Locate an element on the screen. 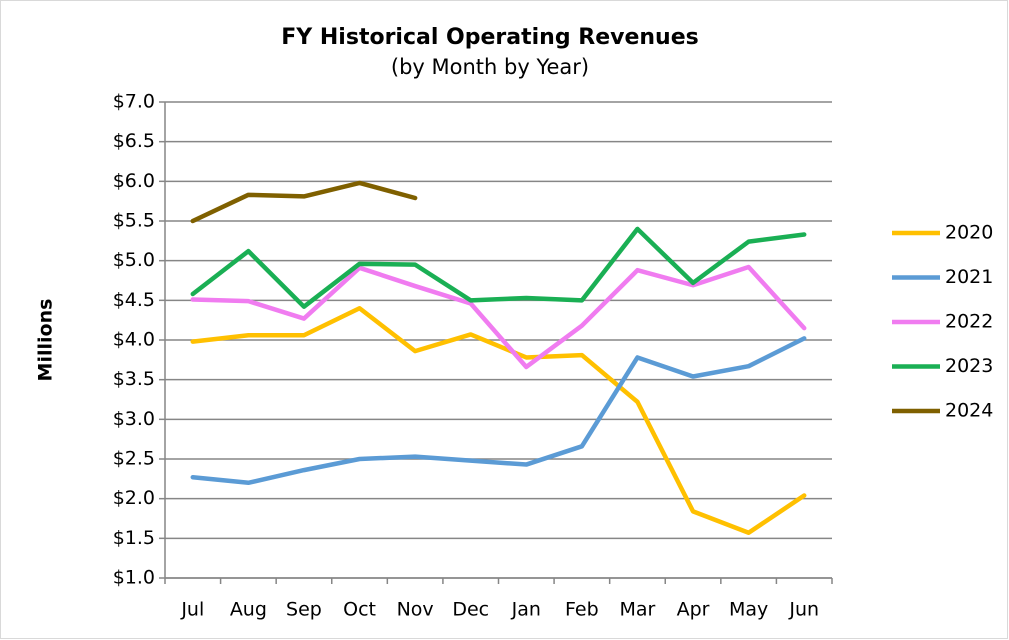 This screenshot has width=1009, height=640. y-tick-label: $5.0 is located at coordinates (134, 260).